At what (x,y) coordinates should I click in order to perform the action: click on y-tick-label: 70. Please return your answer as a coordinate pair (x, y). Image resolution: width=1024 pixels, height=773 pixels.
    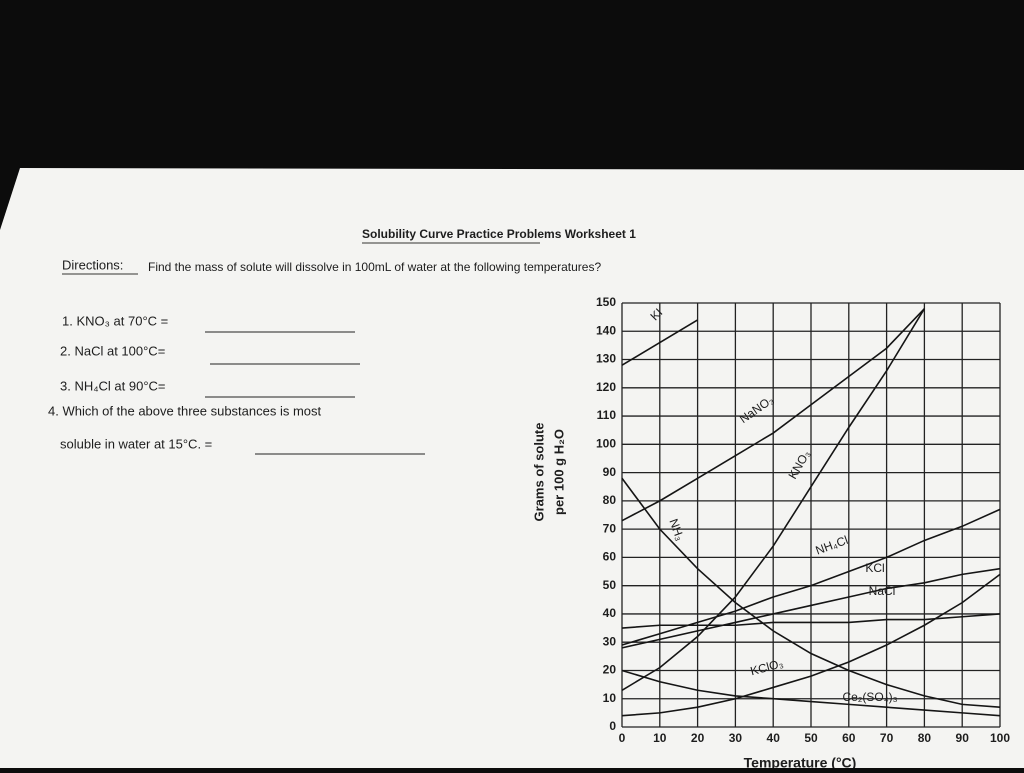
    Looking at the image, I should click on (610, 528).